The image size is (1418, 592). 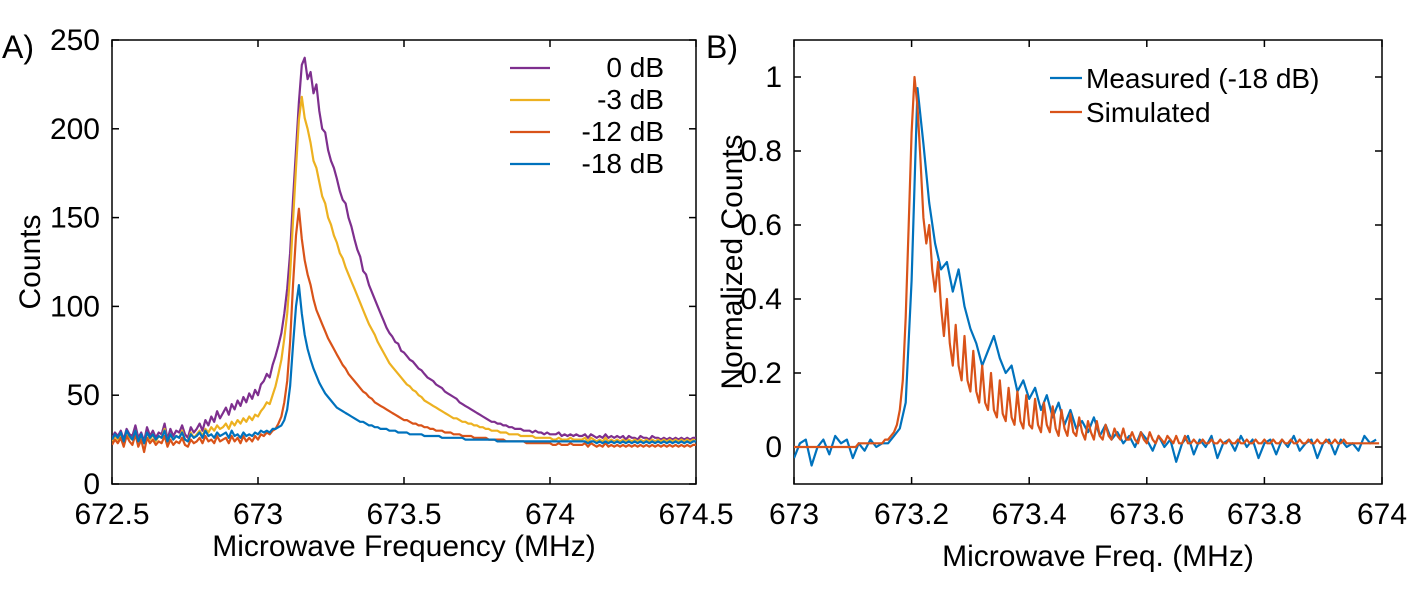 I want to click on x-tick-label: 673.8, so click(x=1264, y=514).